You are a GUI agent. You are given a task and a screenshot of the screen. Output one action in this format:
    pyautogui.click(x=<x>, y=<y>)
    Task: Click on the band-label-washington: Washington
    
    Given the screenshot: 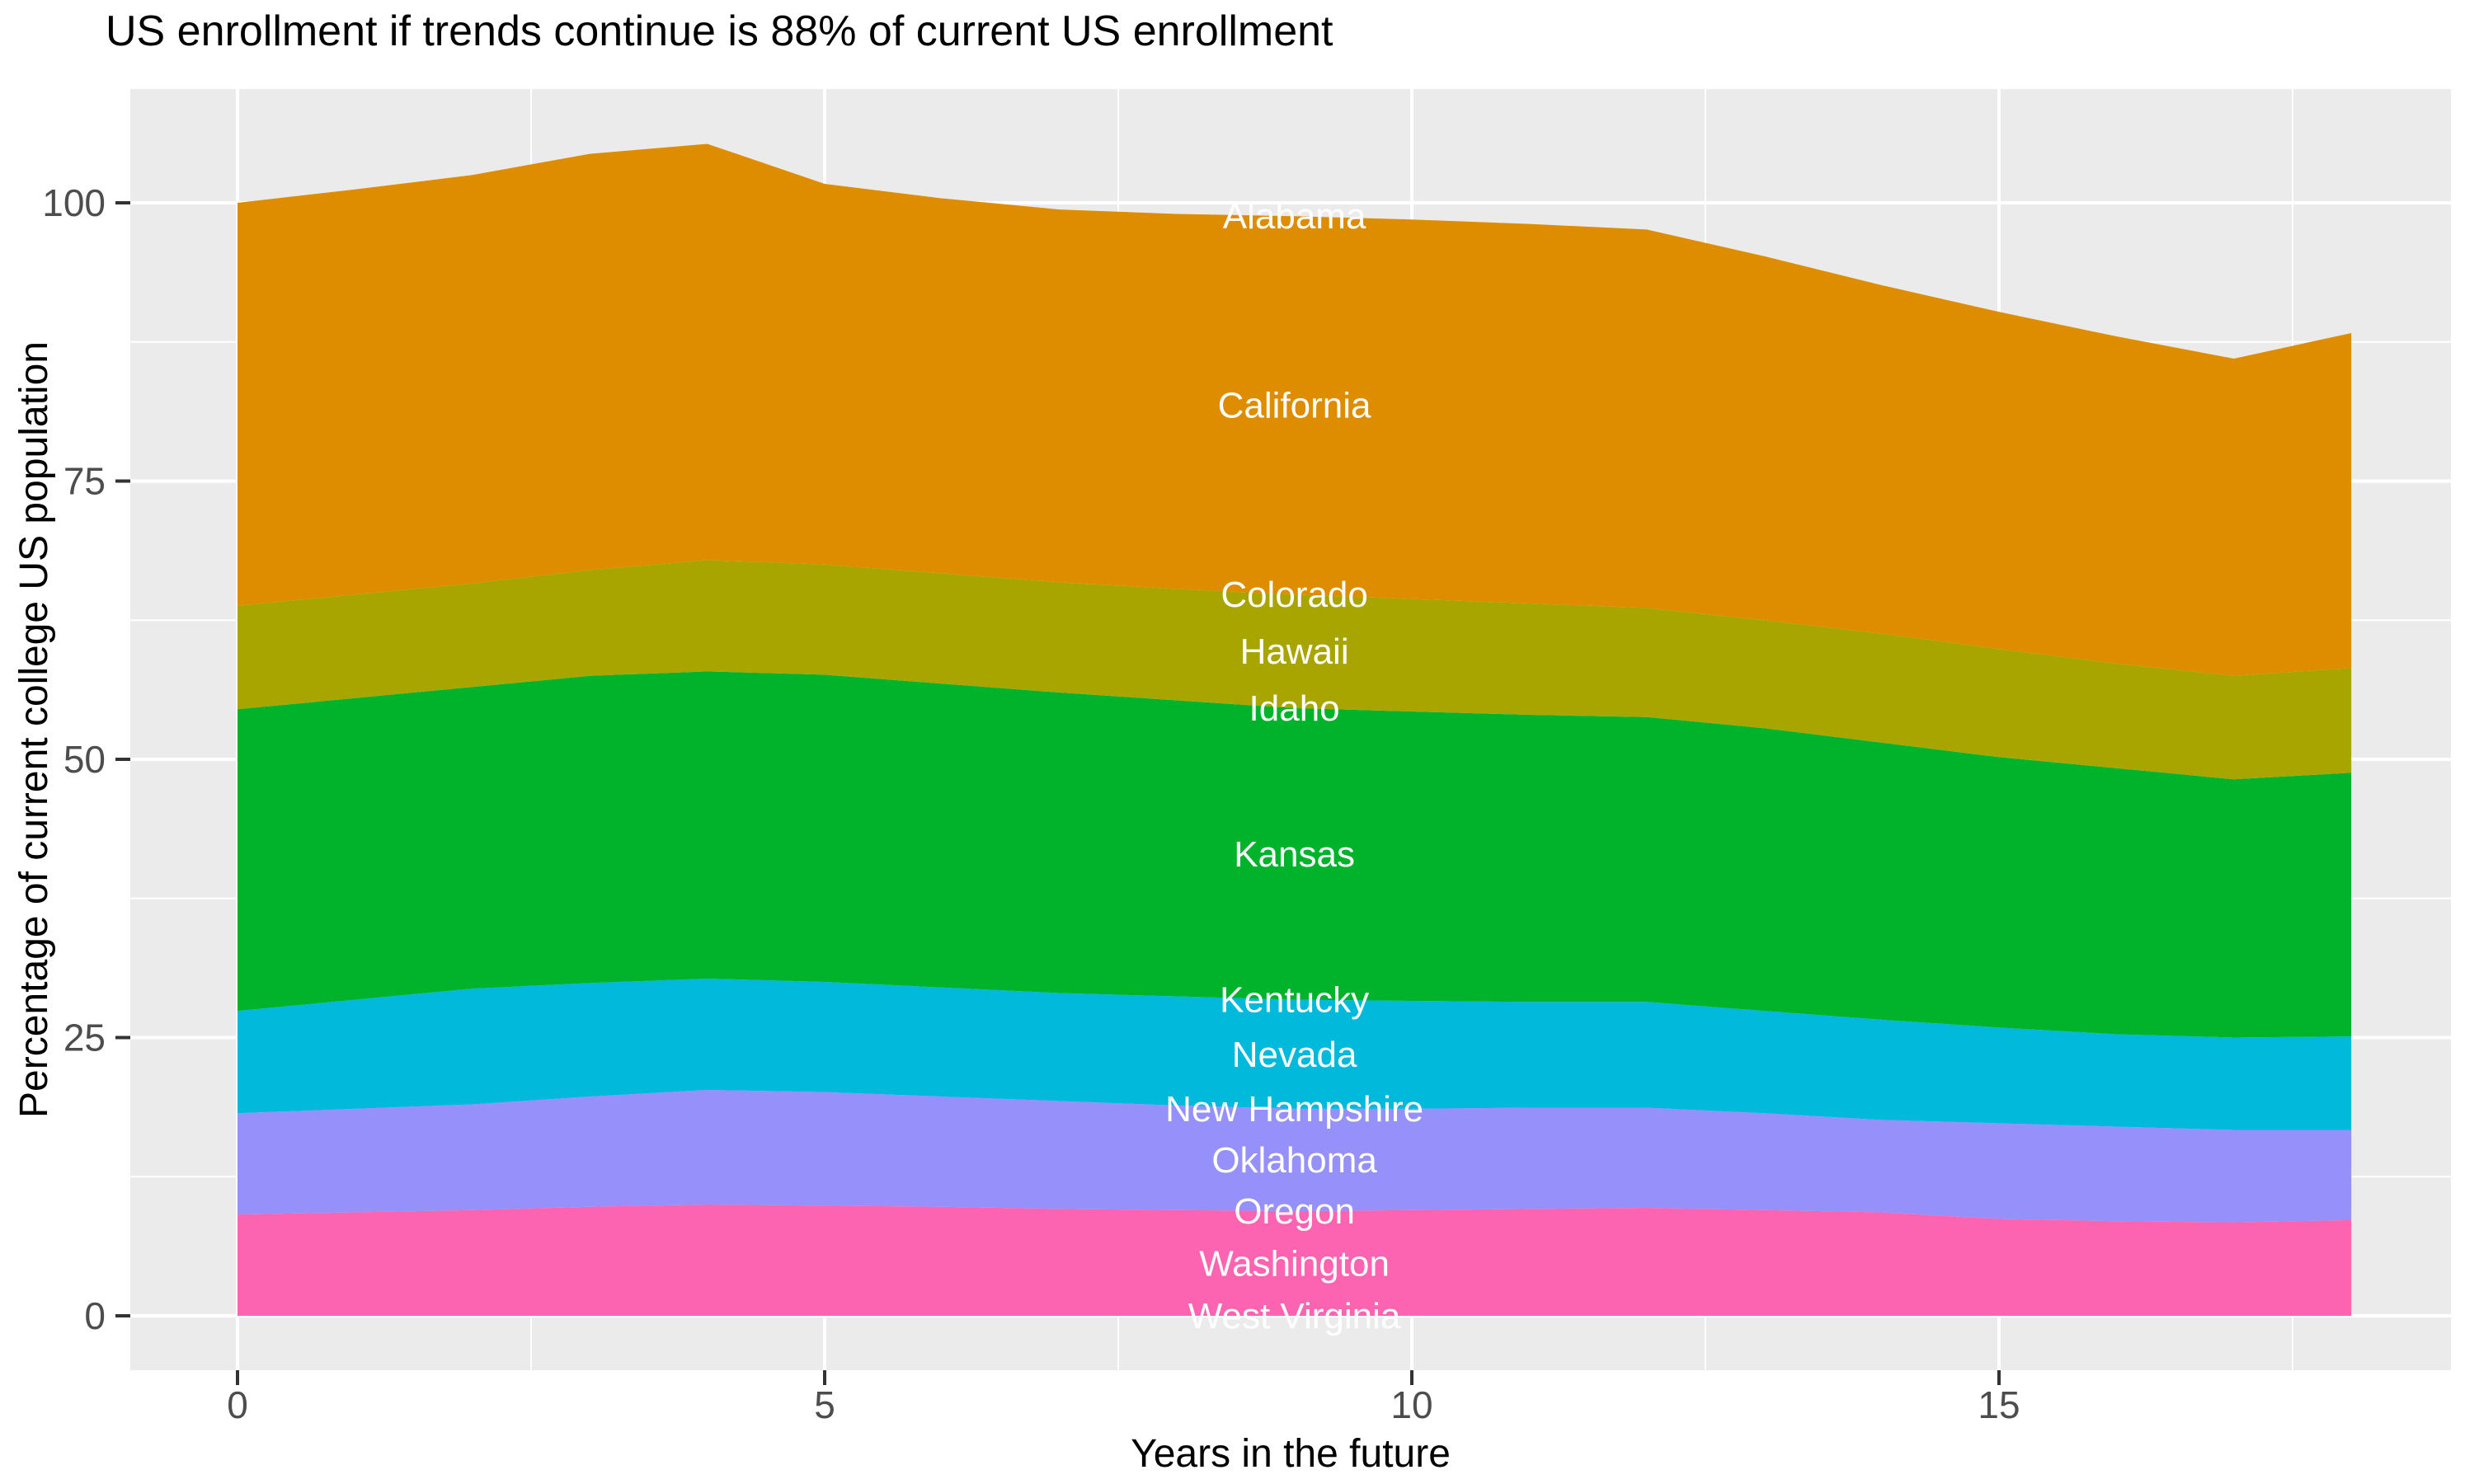 What is the action you would take?
    pyautogui.click(x=1294, y=1264)
    